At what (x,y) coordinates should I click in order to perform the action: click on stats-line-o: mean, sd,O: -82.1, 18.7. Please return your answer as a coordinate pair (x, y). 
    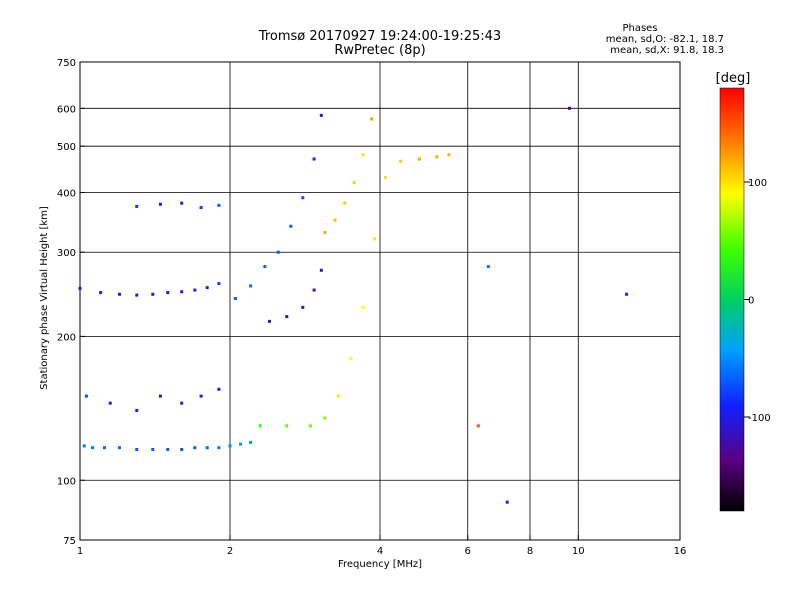
    Looking at the image, I should click on (665, 39).